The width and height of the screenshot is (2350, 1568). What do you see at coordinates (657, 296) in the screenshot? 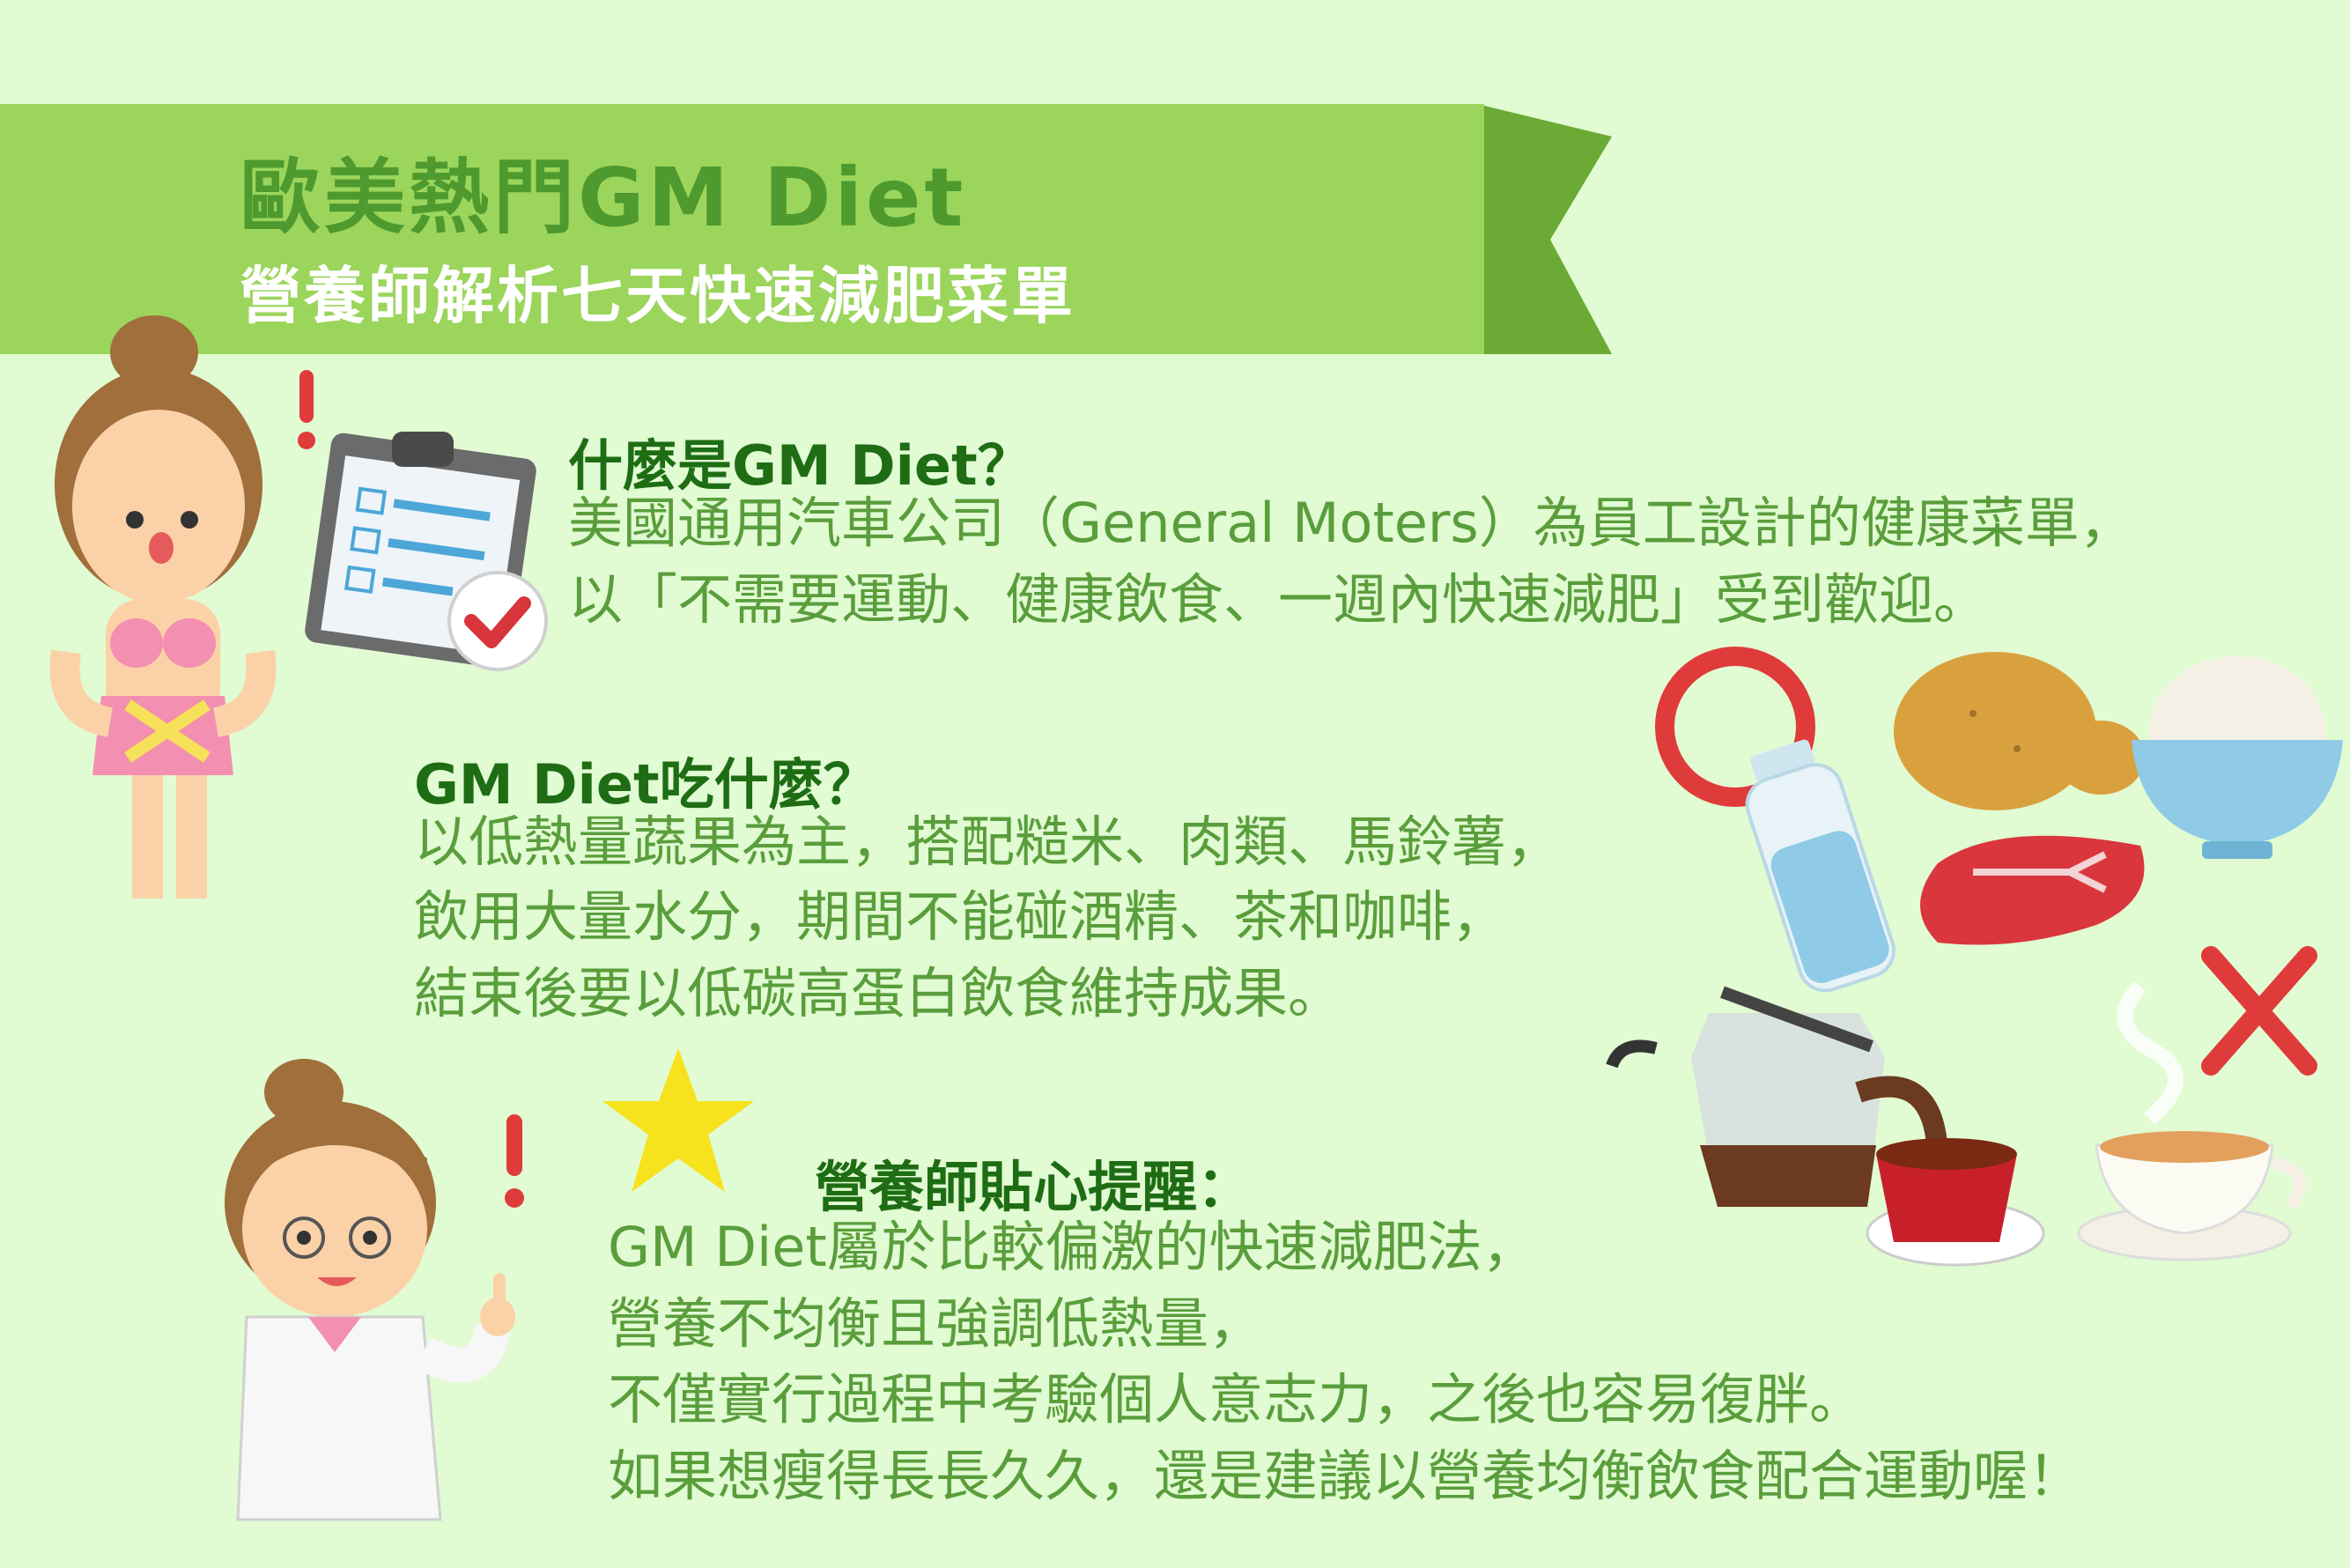
I see `page-subtitle: 營養師解析七天快速減肥菜單` at bounding box center [657, 296].